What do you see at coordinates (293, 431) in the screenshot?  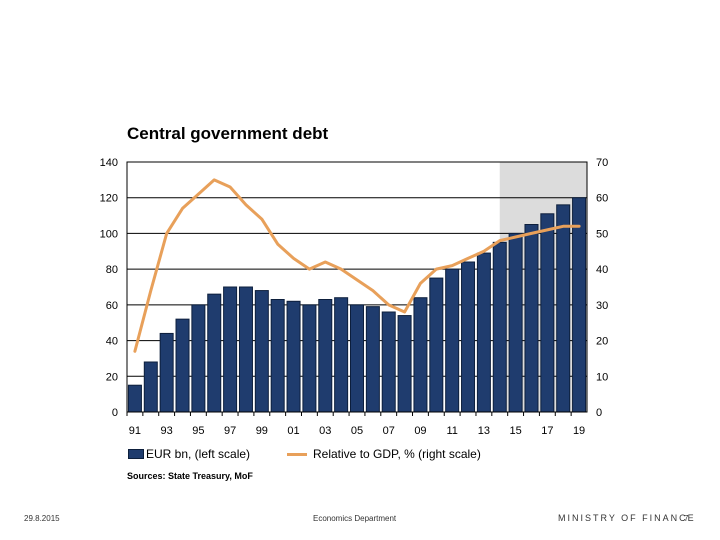 I see `x-tick-label: 01` at bounding box center [293, 431].